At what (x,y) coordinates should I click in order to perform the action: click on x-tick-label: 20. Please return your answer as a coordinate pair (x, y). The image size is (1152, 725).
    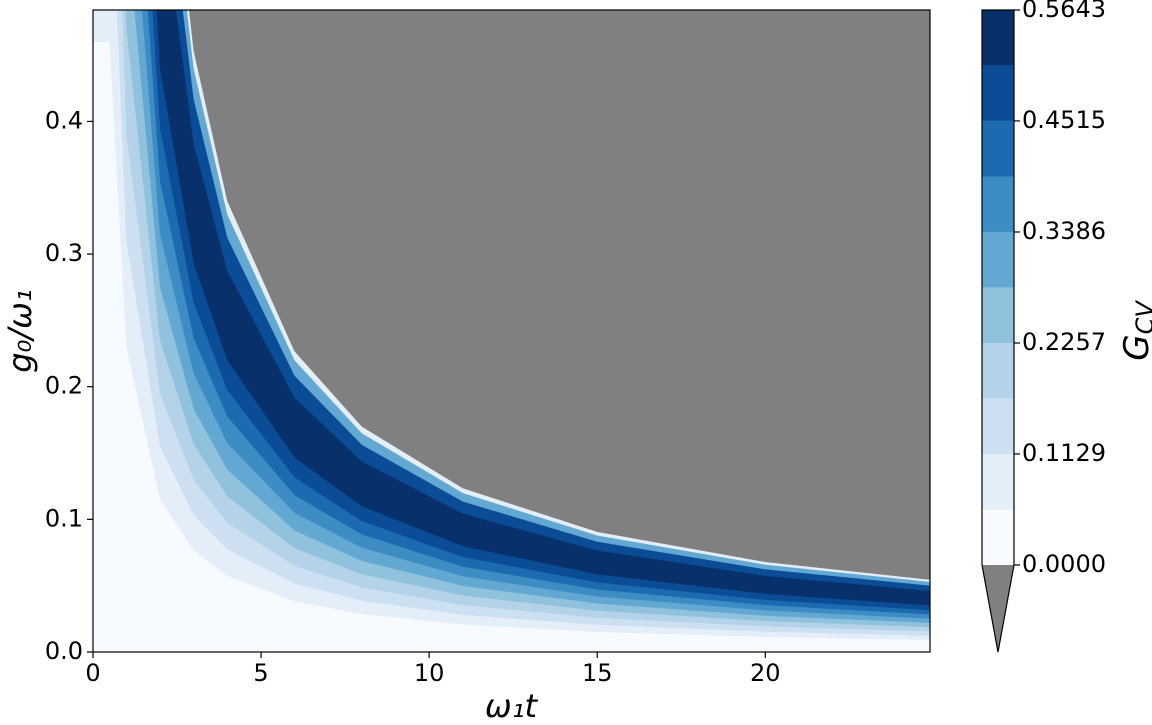
    Looking at the image, I should click on (765, 673).